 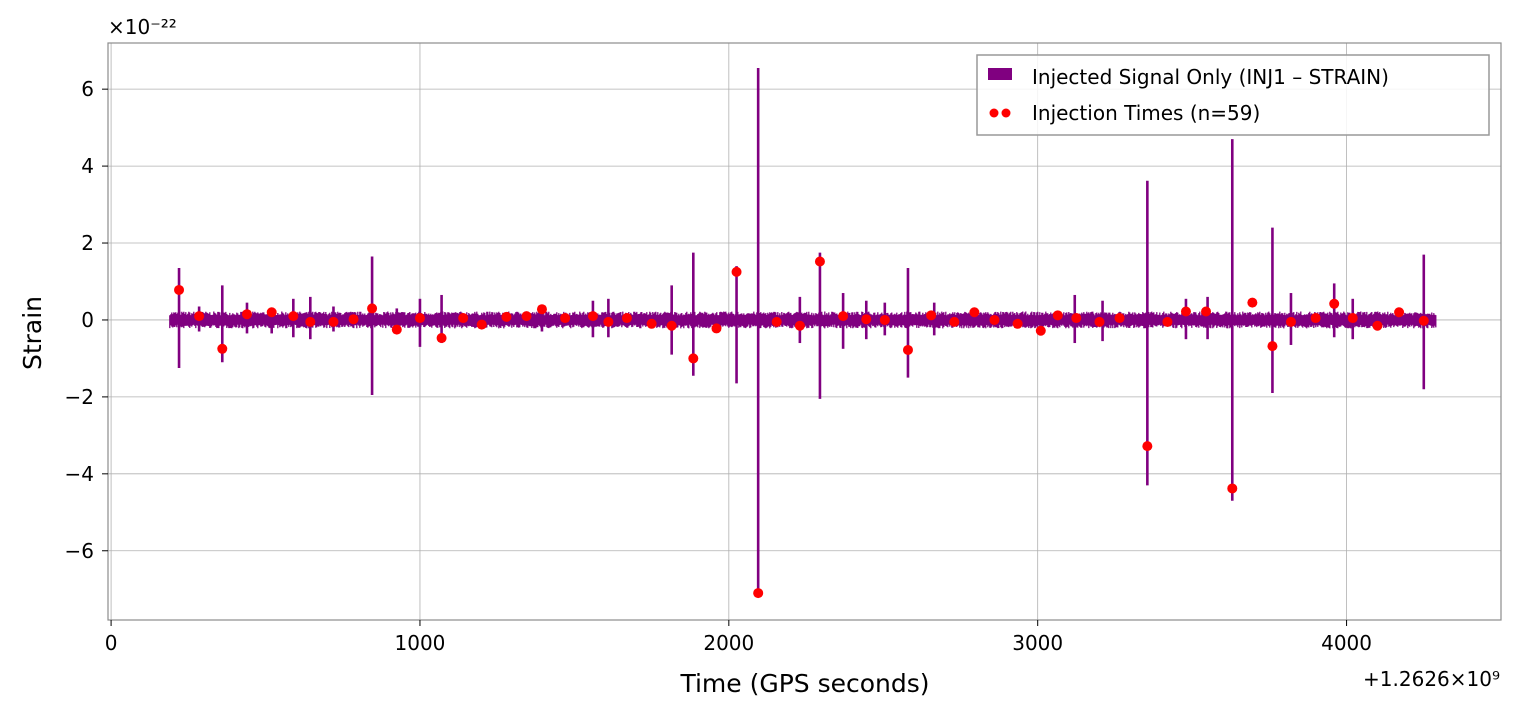 What do you see at coordinates (32, 333) in the screenshot?
I see `y-axis-label: Strain` at bounding box center [32, 333].